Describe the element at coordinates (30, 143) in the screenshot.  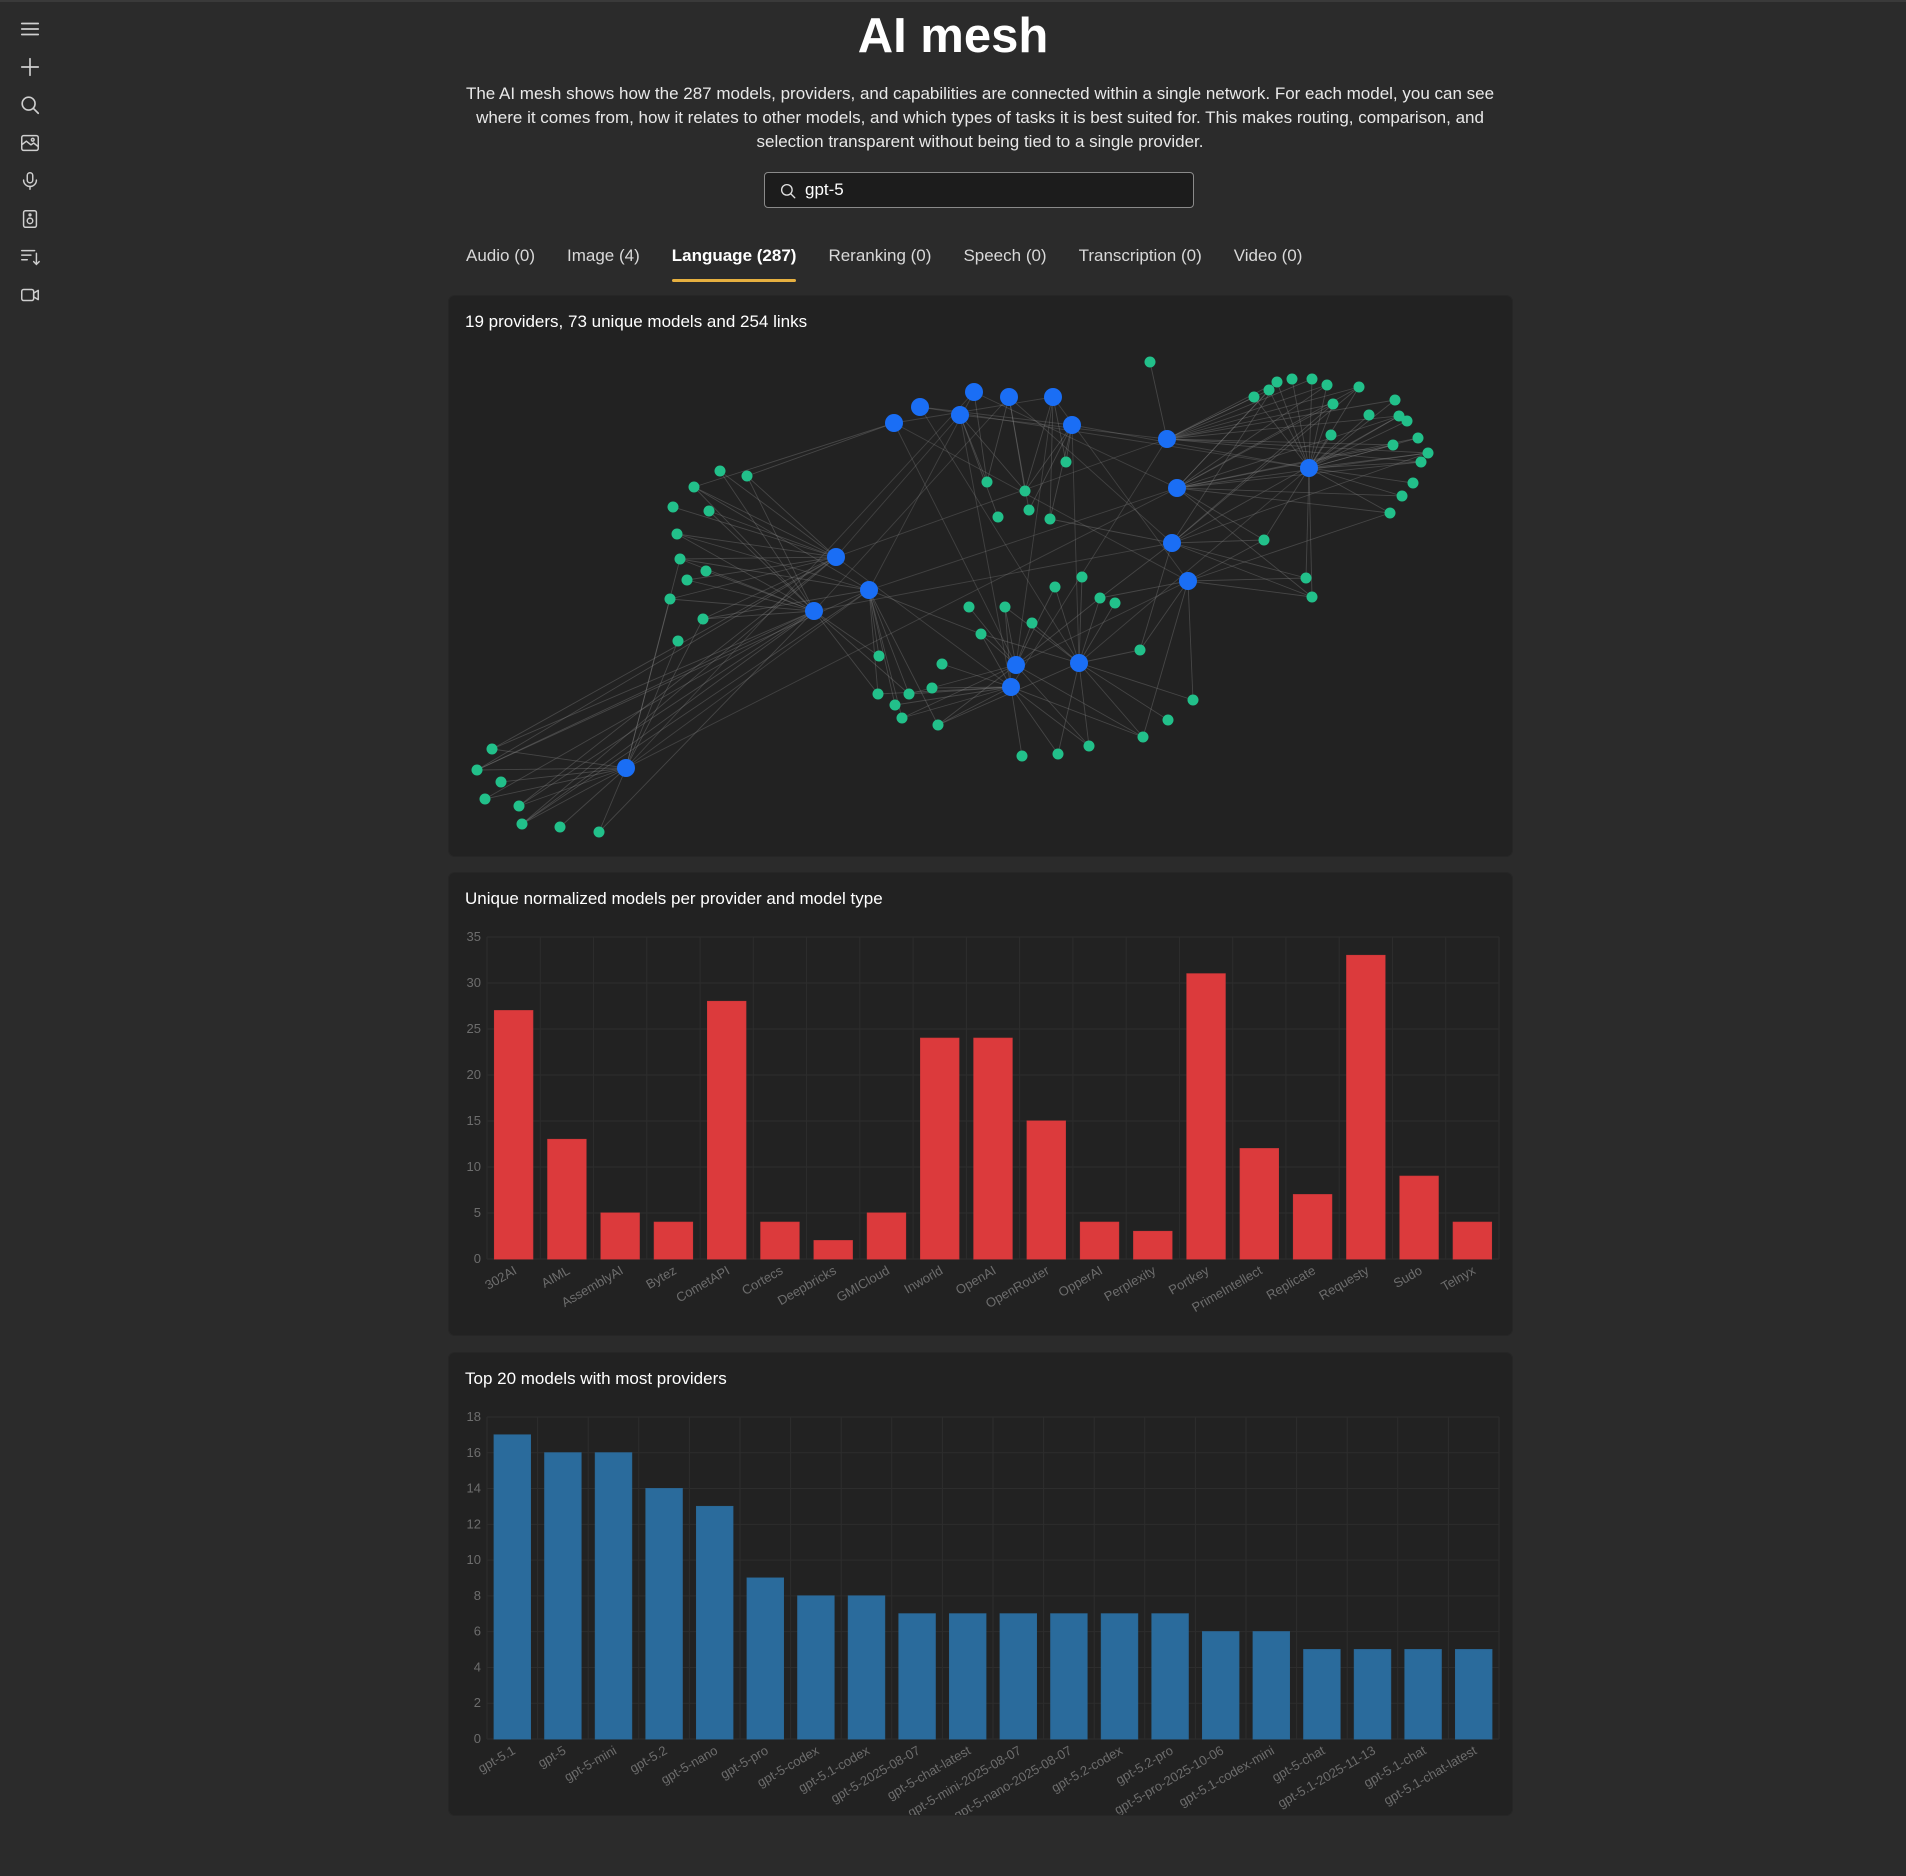
I see `image-icon` at that location.